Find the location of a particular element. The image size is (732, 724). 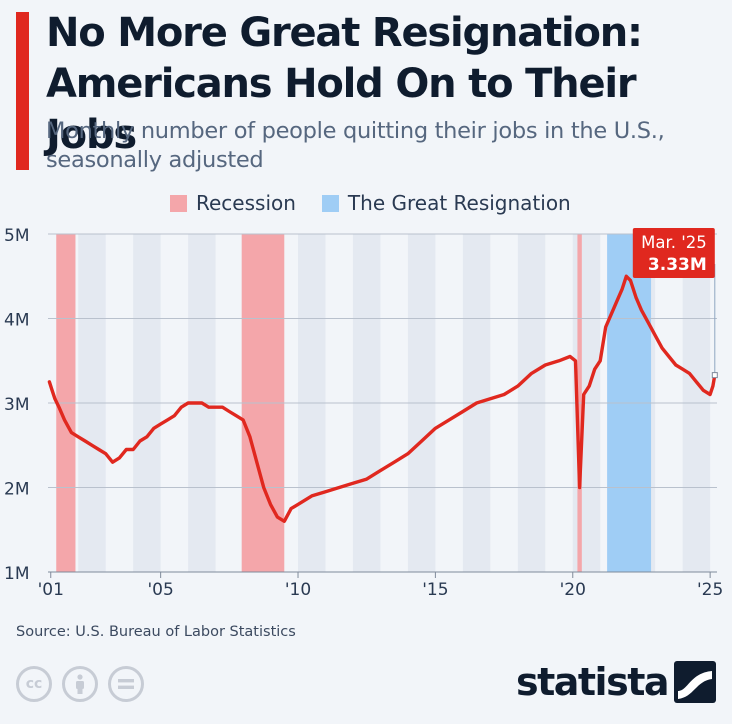

legend: Recession The Great Resignation is located at coordinates (383, 203).